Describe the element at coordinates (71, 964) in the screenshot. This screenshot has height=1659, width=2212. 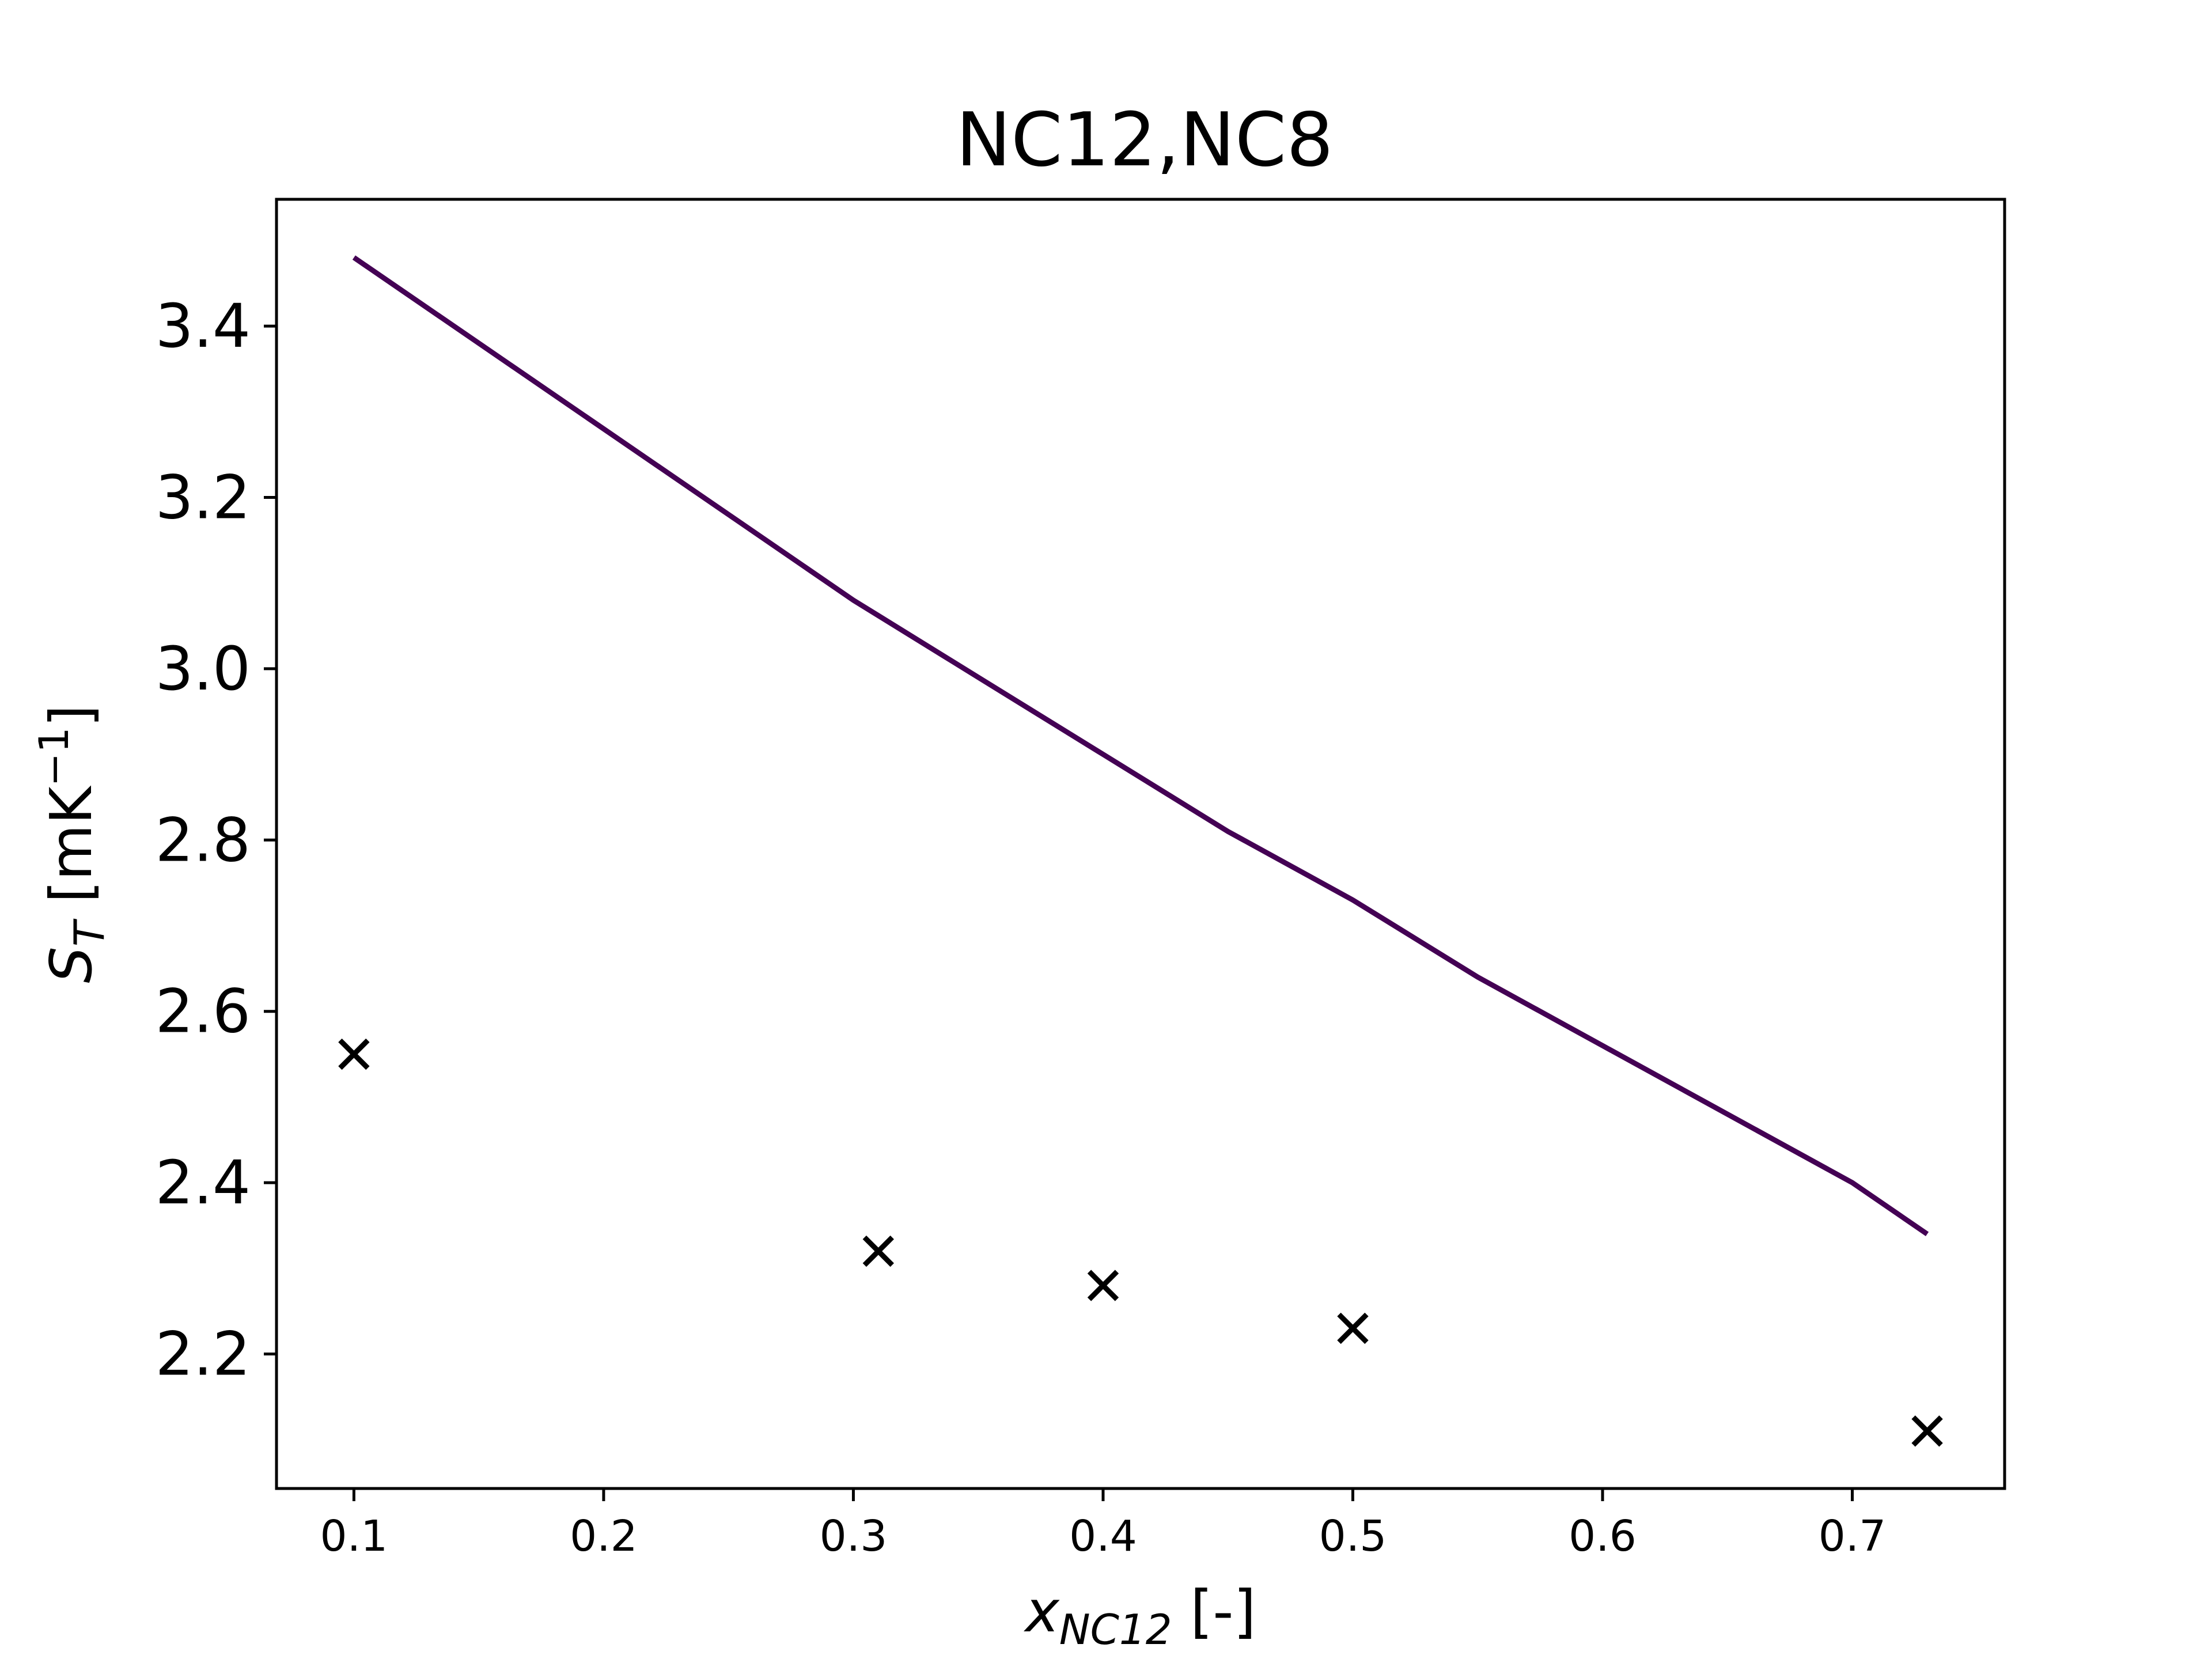
I see `y-axis-label-variable: S` at that location.